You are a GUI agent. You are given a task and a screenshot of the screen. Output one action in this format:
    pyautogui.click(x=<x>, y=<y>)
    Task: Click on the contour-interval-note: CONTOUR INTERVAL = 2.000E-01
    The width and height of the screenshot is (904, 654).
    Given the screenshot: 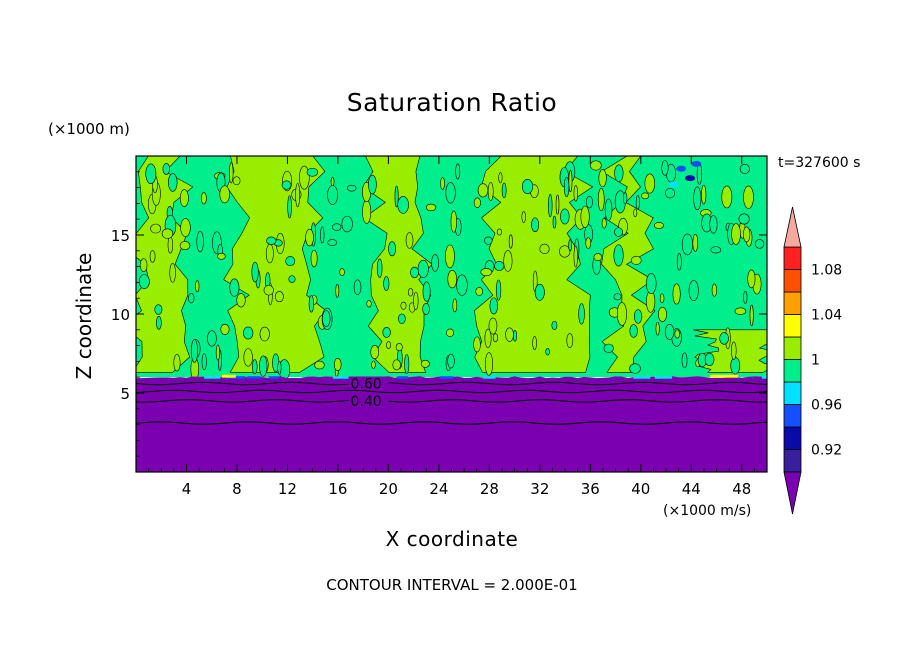 What is the action you would take?
    pyautogui.click(x=452, y=585)
    